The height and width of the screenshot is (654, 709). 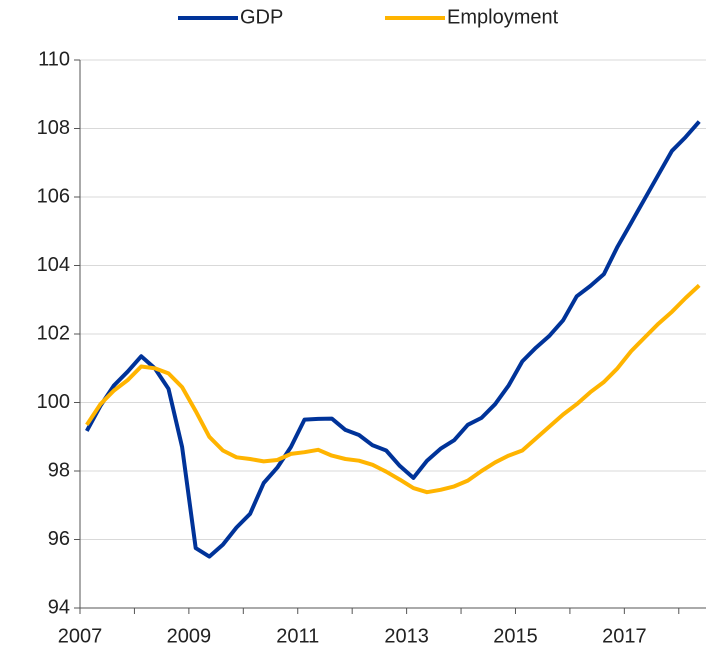 What do you see at coordinates (53, 265) in the screenshot?
I see `y-tick-label: 104` at bounding box center [53, 265].